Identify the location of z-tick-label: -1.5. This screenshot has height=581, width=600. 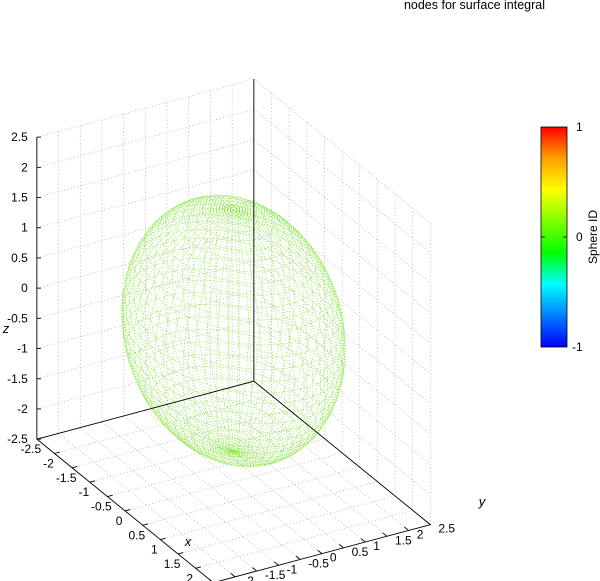
(17, 379).